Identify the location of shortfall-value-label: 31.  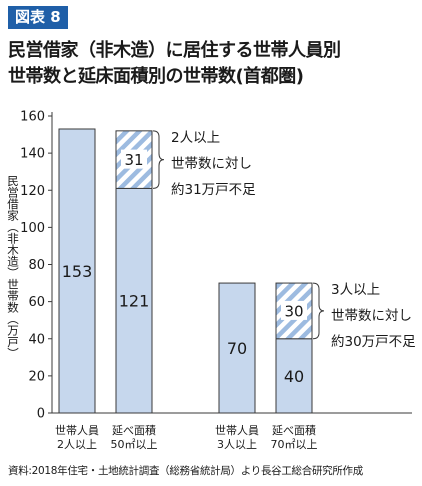
(133, 160).